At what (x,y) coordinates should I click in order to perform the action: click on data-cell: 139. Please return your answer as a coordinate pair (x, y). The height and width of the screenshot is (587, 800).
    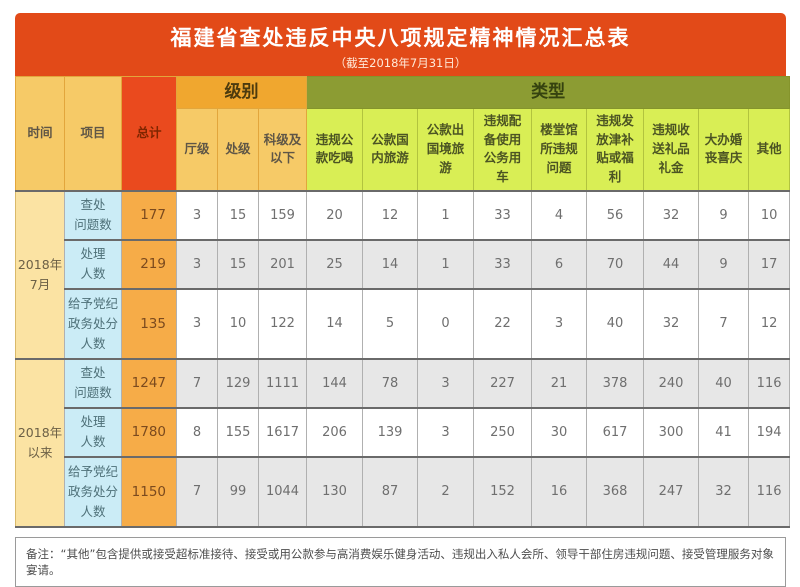
    Looking at the image, I should click on (390, 432).